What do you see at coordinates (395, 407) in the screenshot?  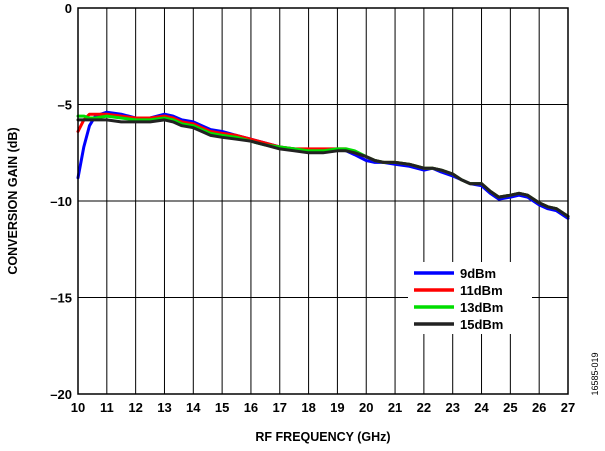 I see `x-tick-label: 21` at bounding box center [395, 407].